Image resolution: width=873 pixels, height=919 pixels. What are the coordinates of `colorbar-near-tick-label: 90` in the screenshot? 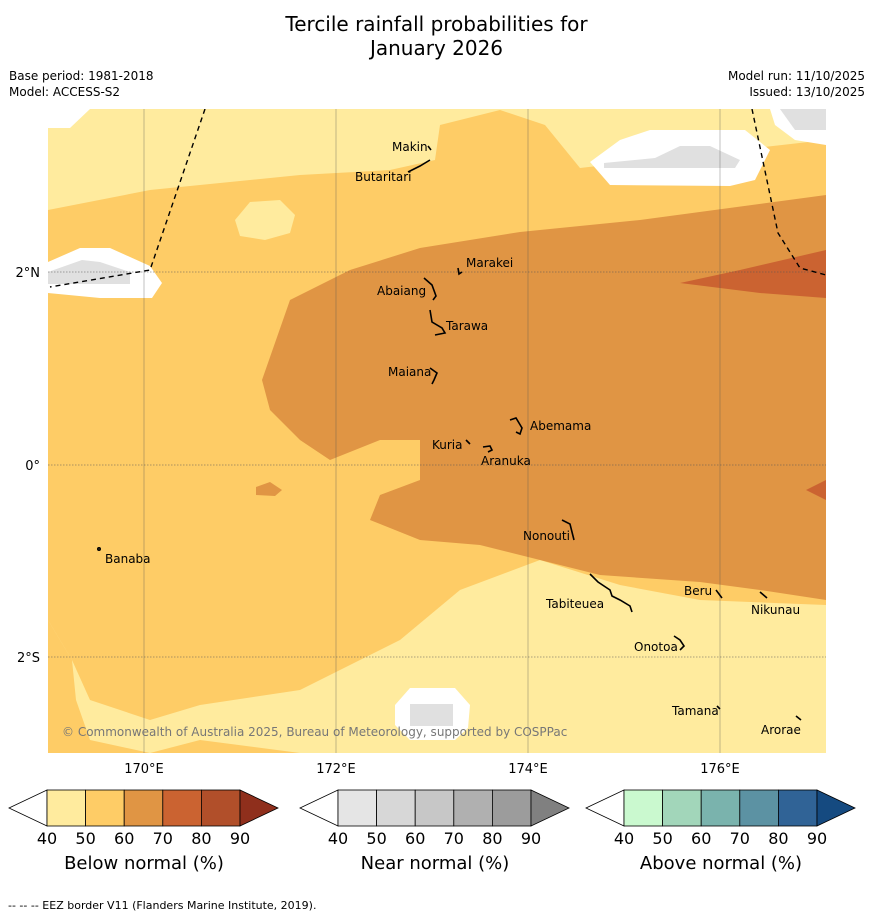 It's located at (531, 838).